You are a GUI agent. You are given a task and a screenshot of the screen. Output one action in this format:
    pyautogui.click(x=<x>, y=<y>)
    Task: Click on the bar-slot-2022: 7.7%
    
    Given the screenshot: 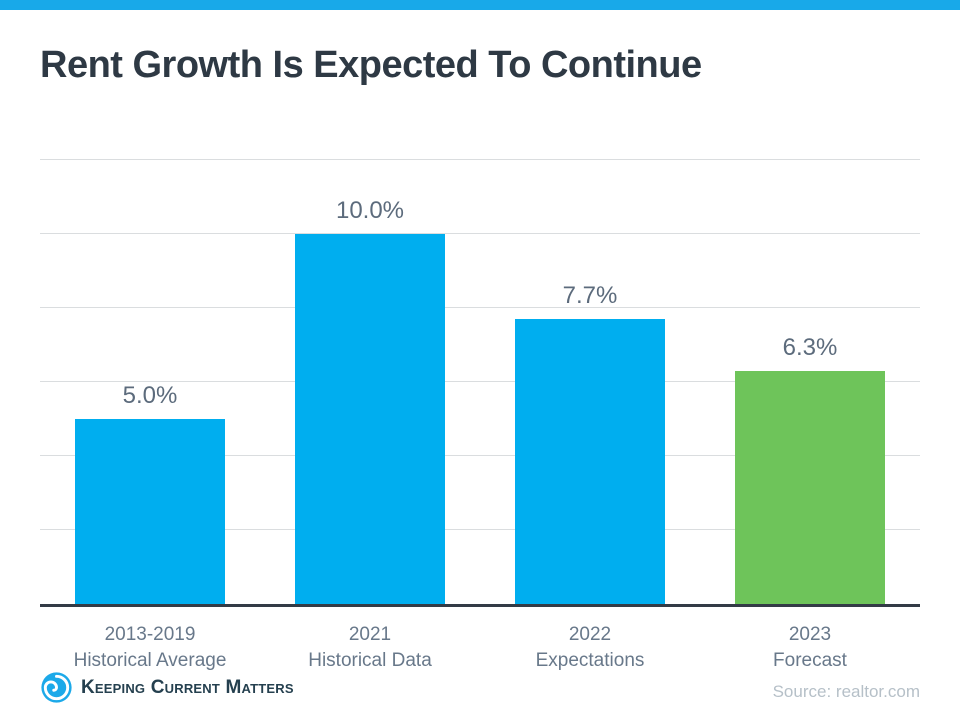 What is the action you would take?
    pyautogui.click(x=590, y=382)
    